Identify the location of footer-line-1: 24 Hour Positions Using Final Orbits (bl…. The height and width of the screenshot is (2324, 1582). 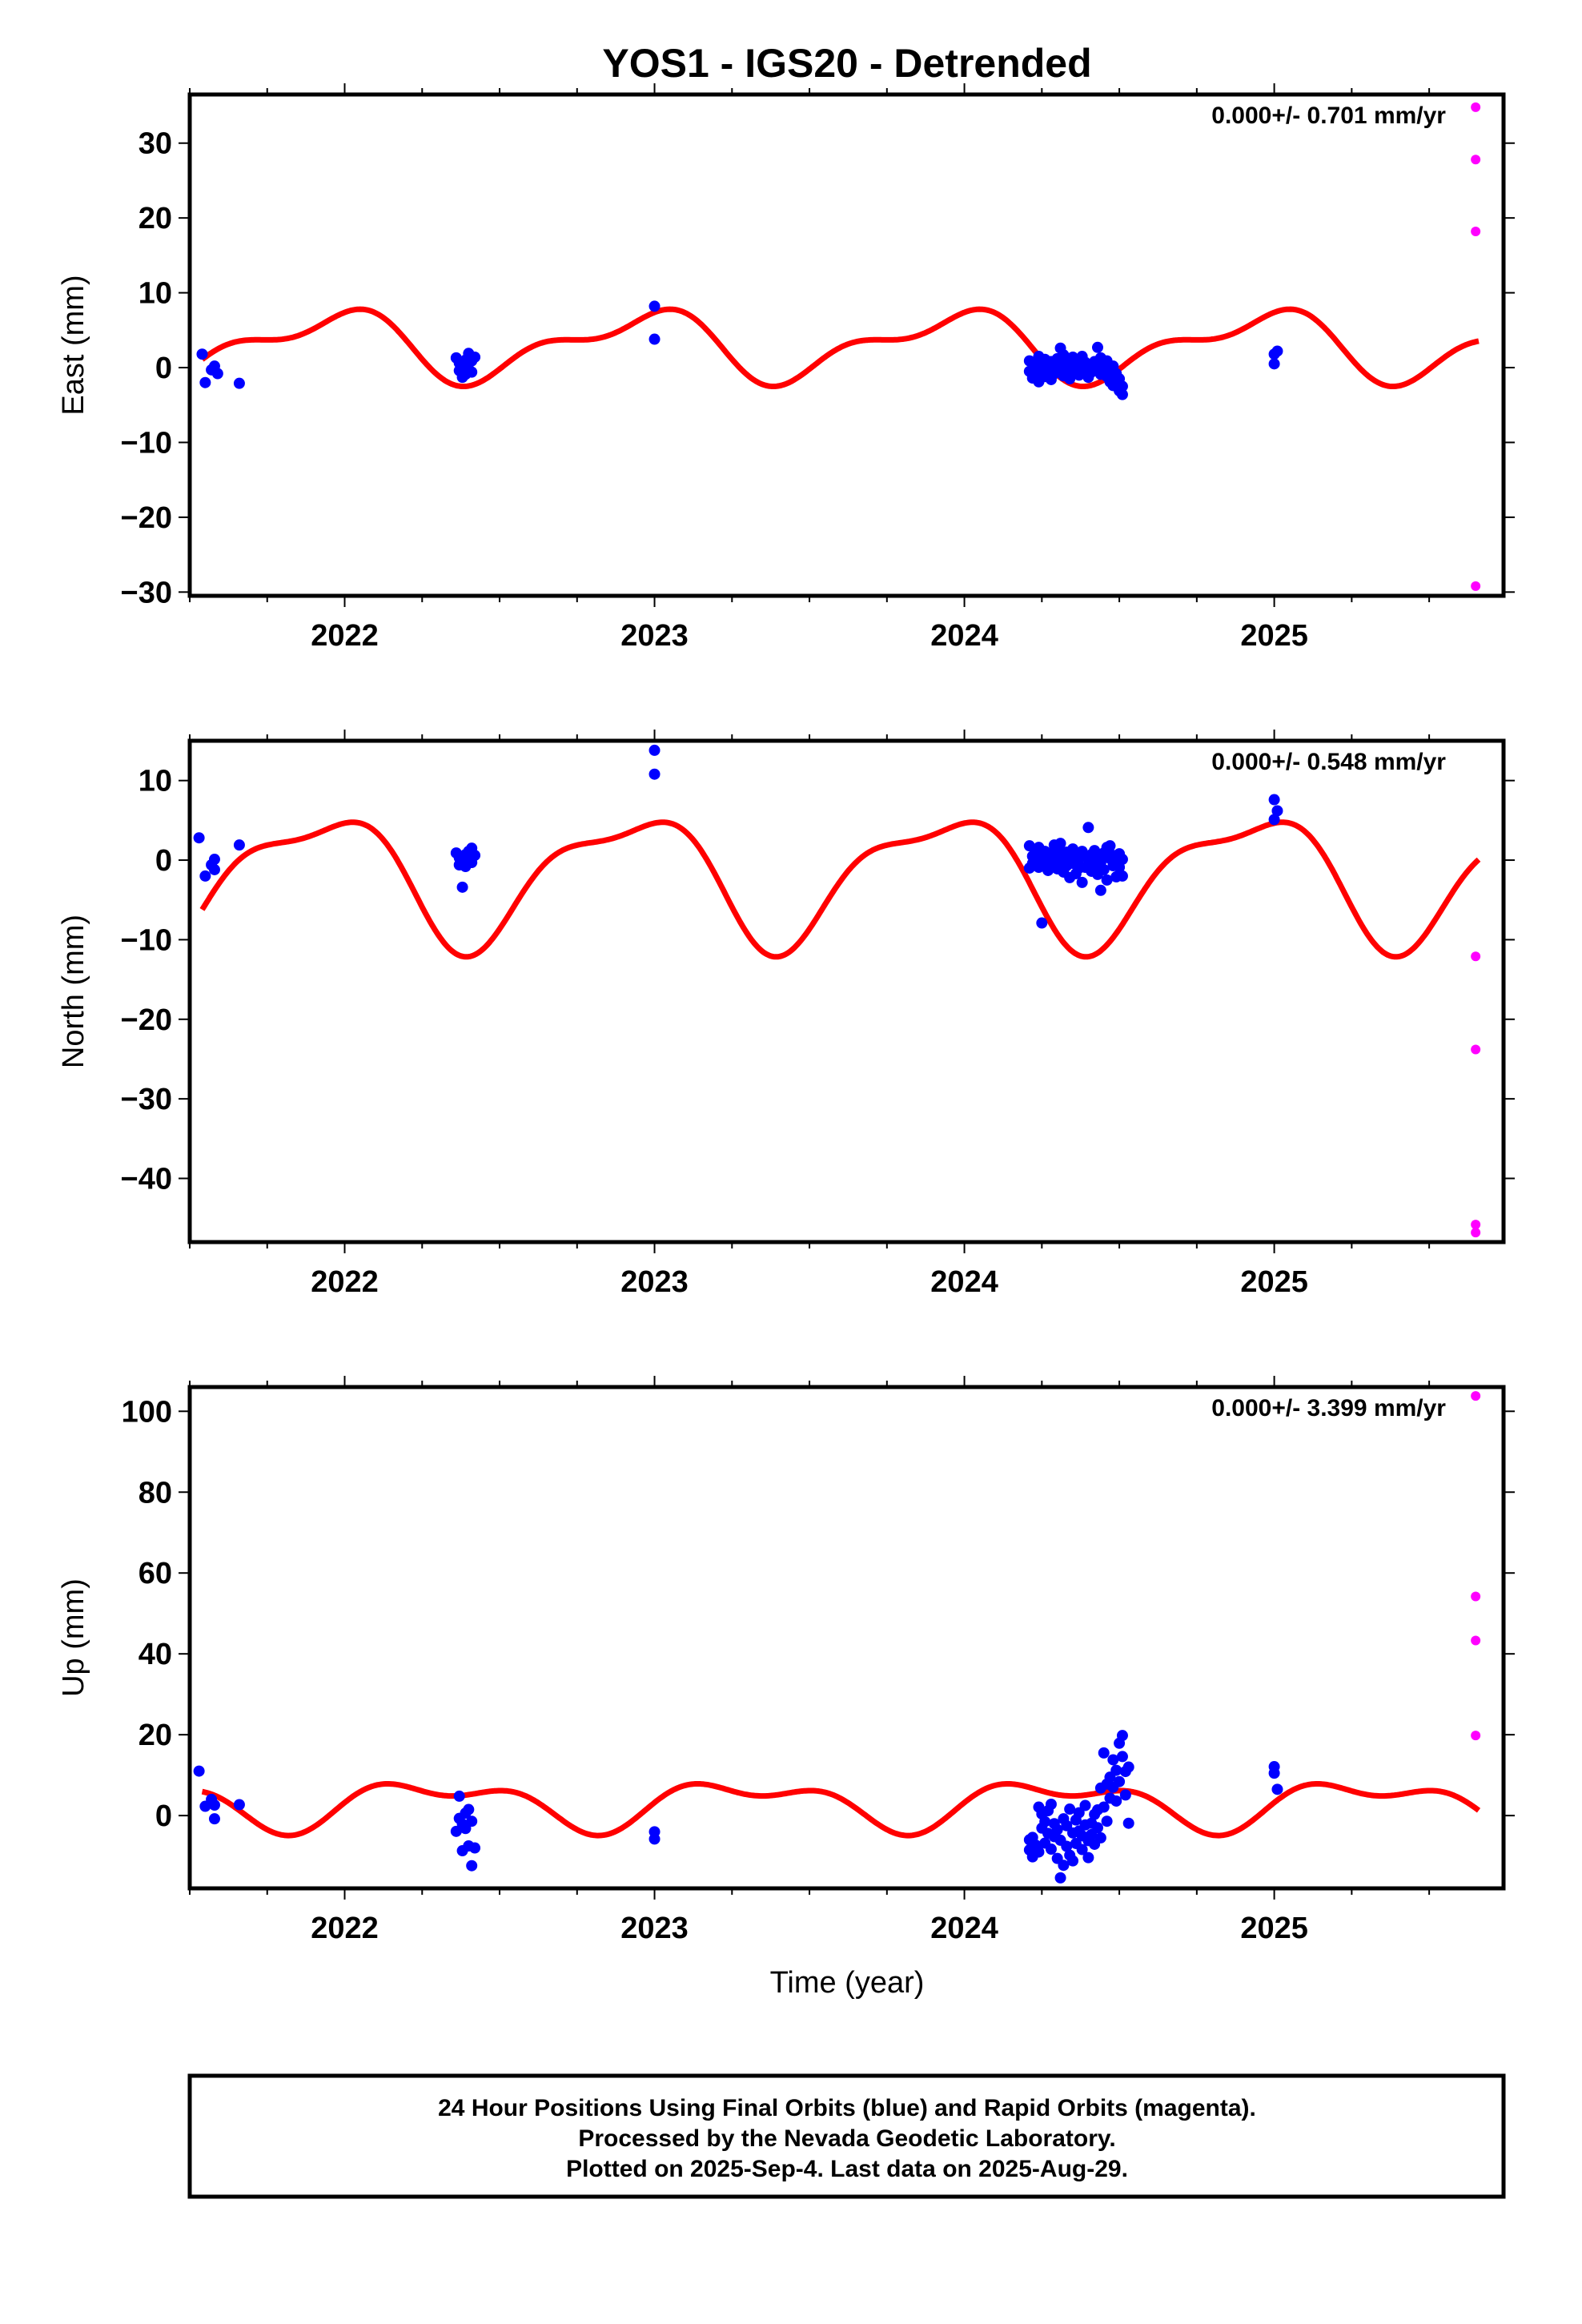
(847, 2108).